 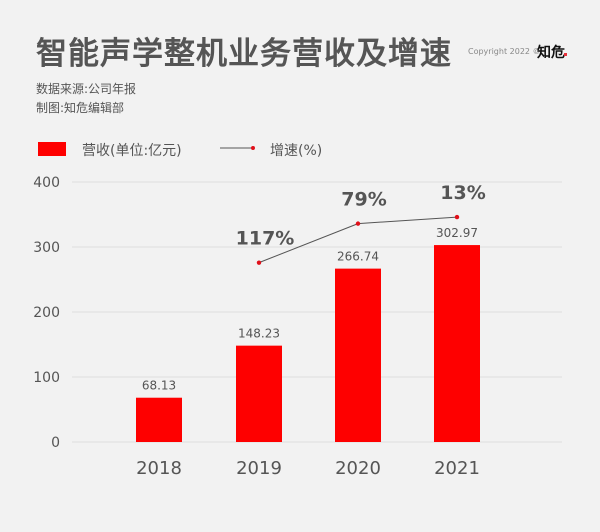 What do you see at coordinates (259, 468) in the screenshot?
I see `x-tick-label: 2019` at bounding box center [259, 468].